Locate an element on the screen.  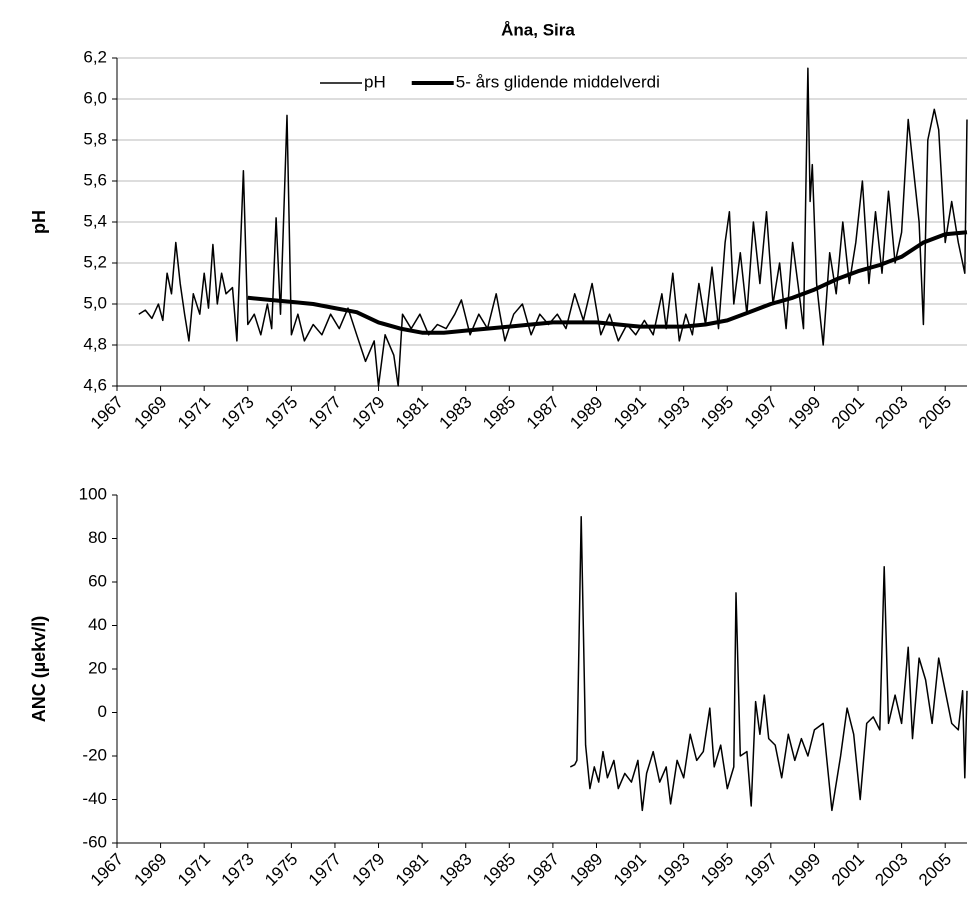
y-tick-label: 4,8 is located at coordinates (95, 343).